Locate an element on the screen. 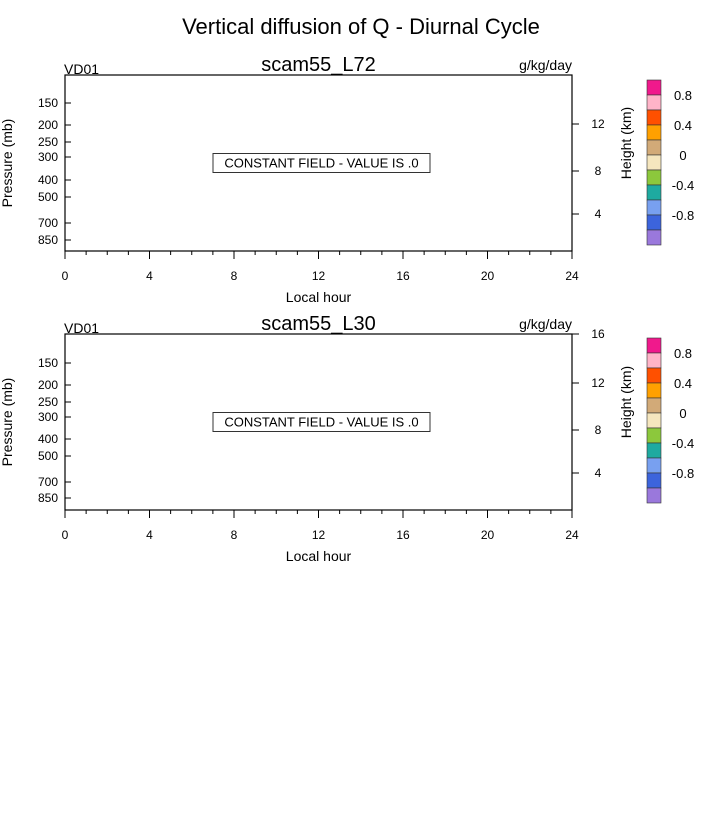 The image size is (722, 825). figure-title: Vertical diffusion of Q - Diurnal Cycle is located at coordinates (361, 26).